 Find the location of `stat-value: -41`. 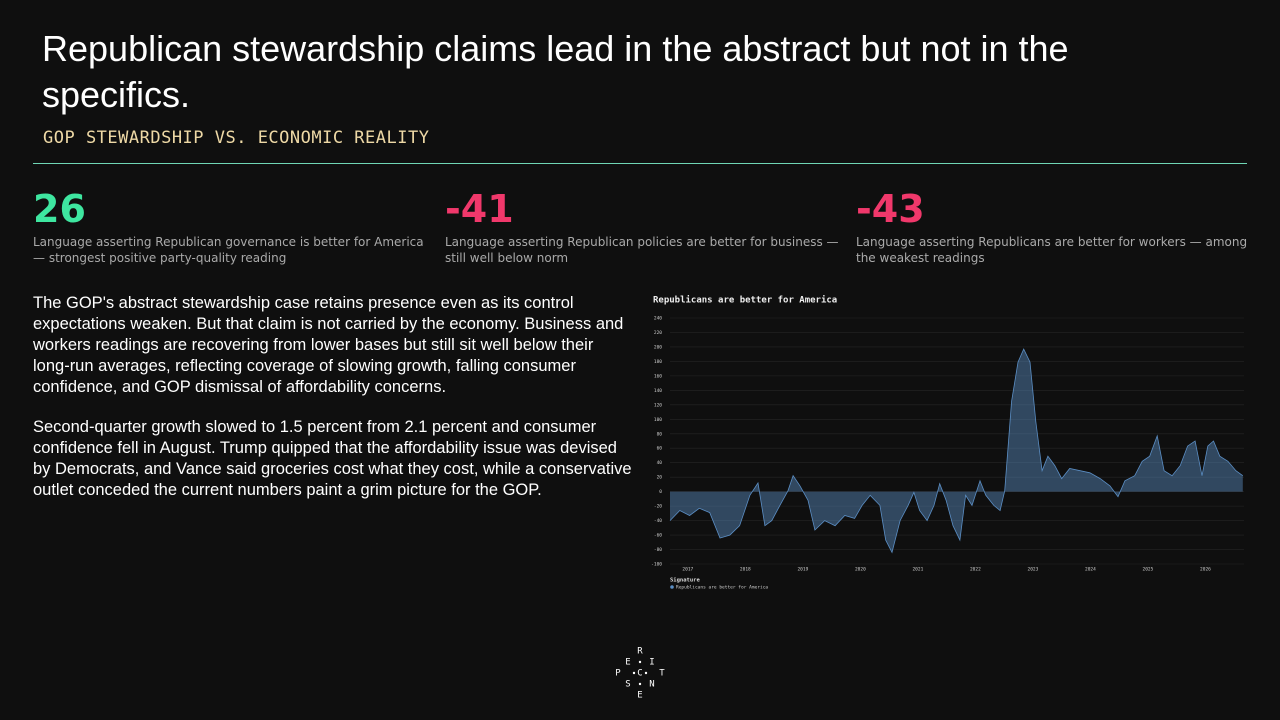

stat-value: -41 is located at coordinates (479, 209).